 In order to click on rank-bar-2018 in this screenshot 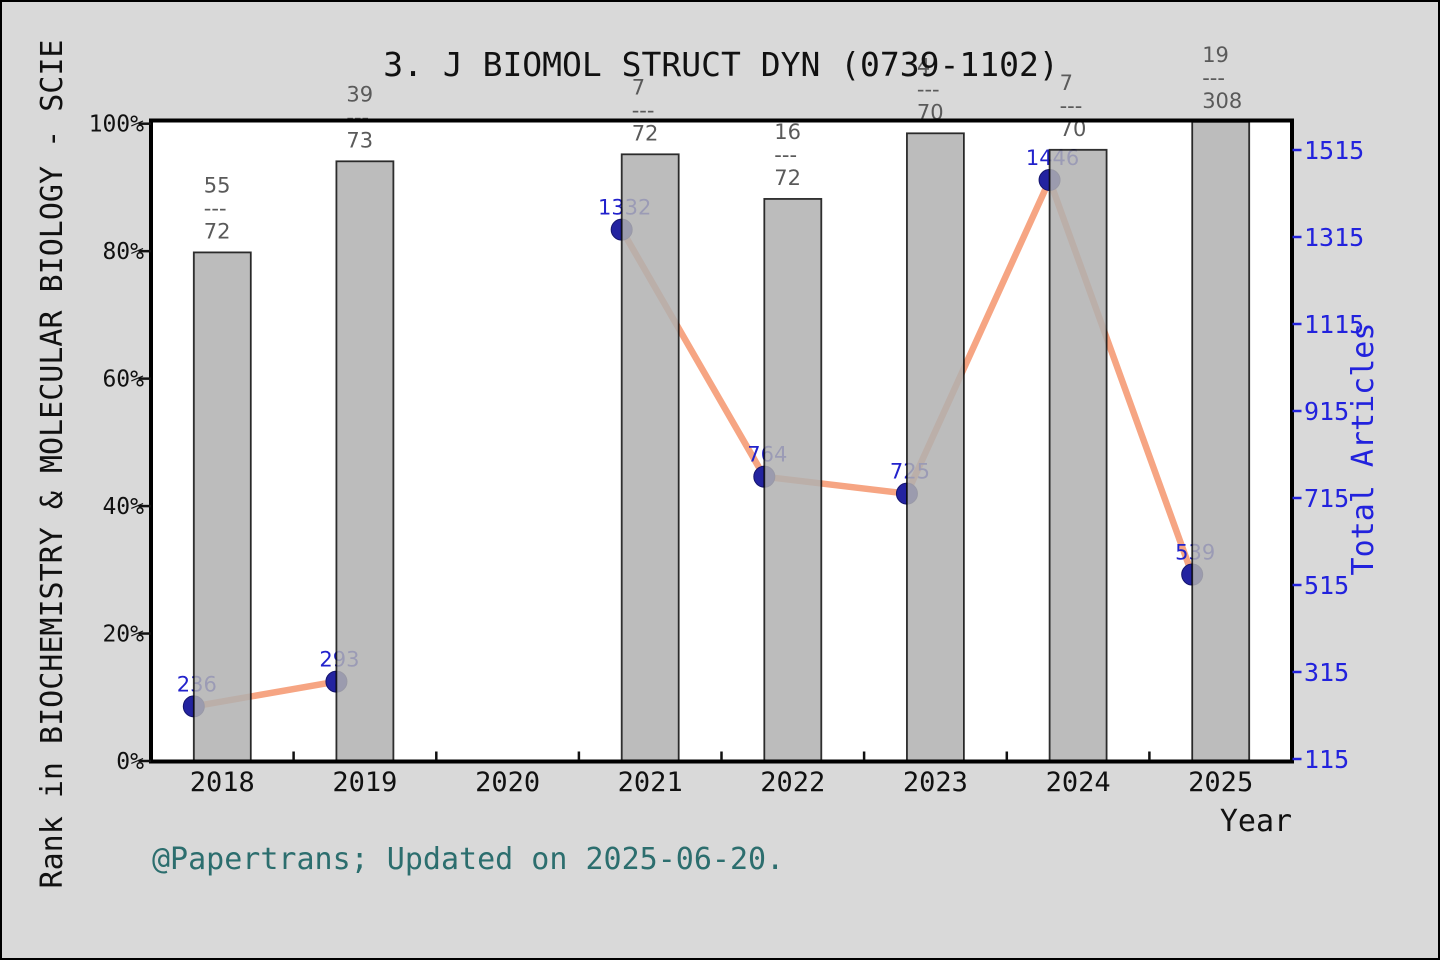, I will do `click(222, 507)`.